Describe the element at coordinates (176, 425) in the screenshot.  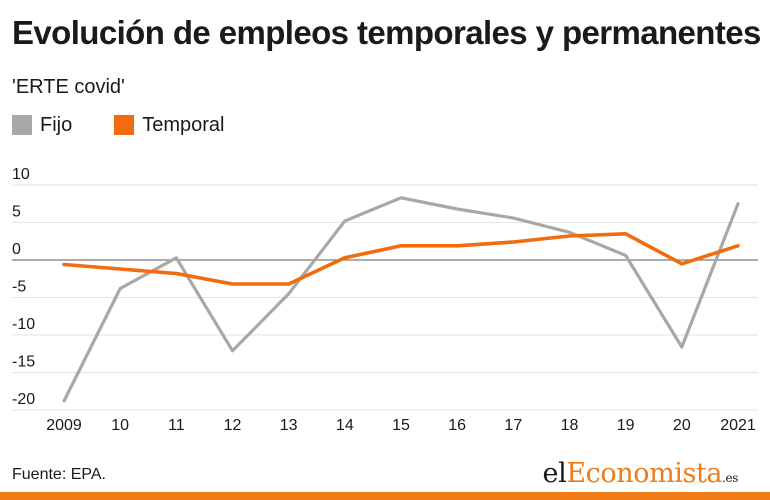
I see `x-tick-label: 11` at that location.